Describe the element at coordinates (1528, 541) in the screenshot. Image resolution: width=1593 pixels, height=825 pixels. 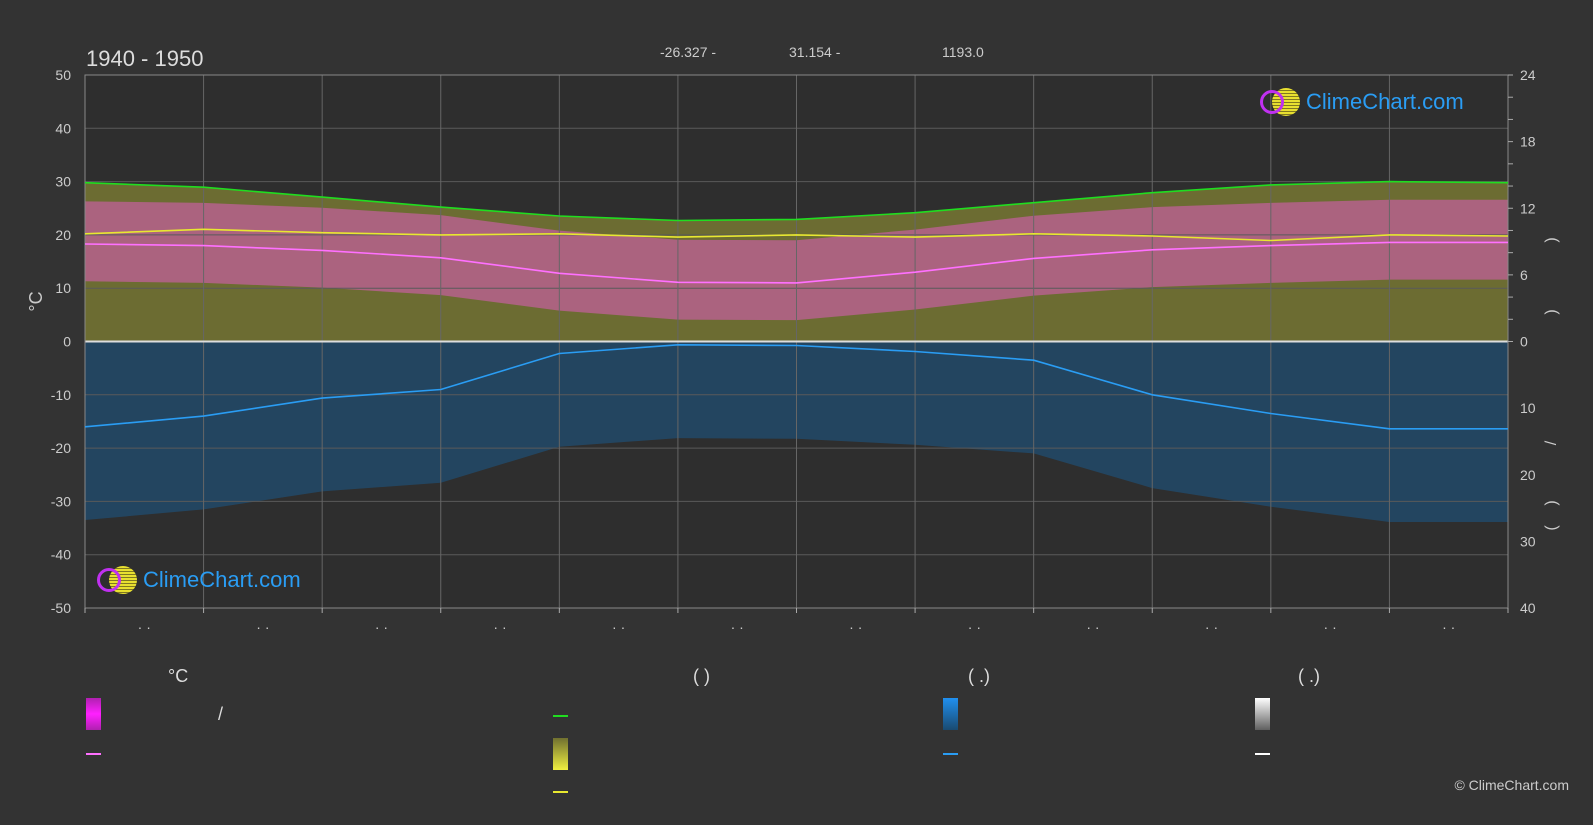
I see `right-tick-label: 30` at that location.